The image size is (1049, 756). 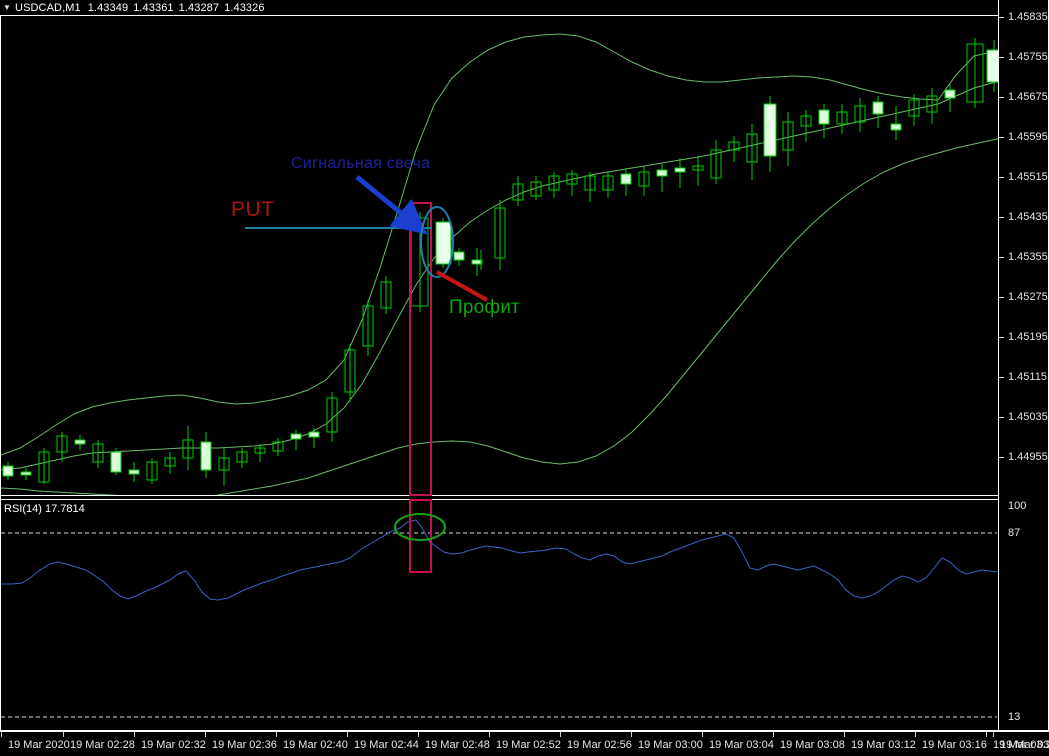 I want to click on signal-candle-annotation: Сигнальная свеча, so click(x=361, y=163).